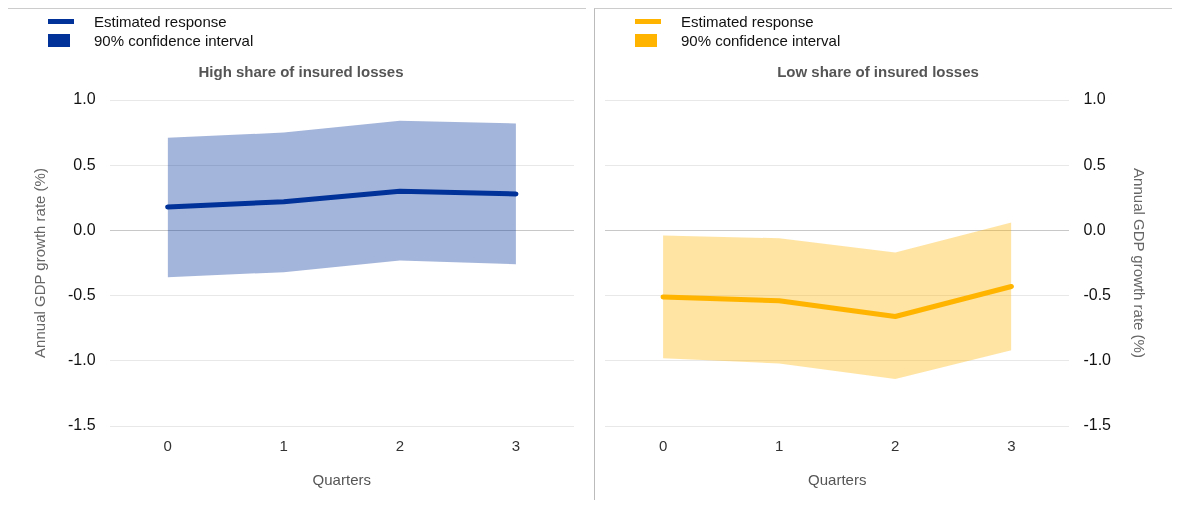  What do you see at coordinates (1097, 360) in the screenshot?
I see `y2-tick-label: -1.0` at bounding box center [1097, 360].